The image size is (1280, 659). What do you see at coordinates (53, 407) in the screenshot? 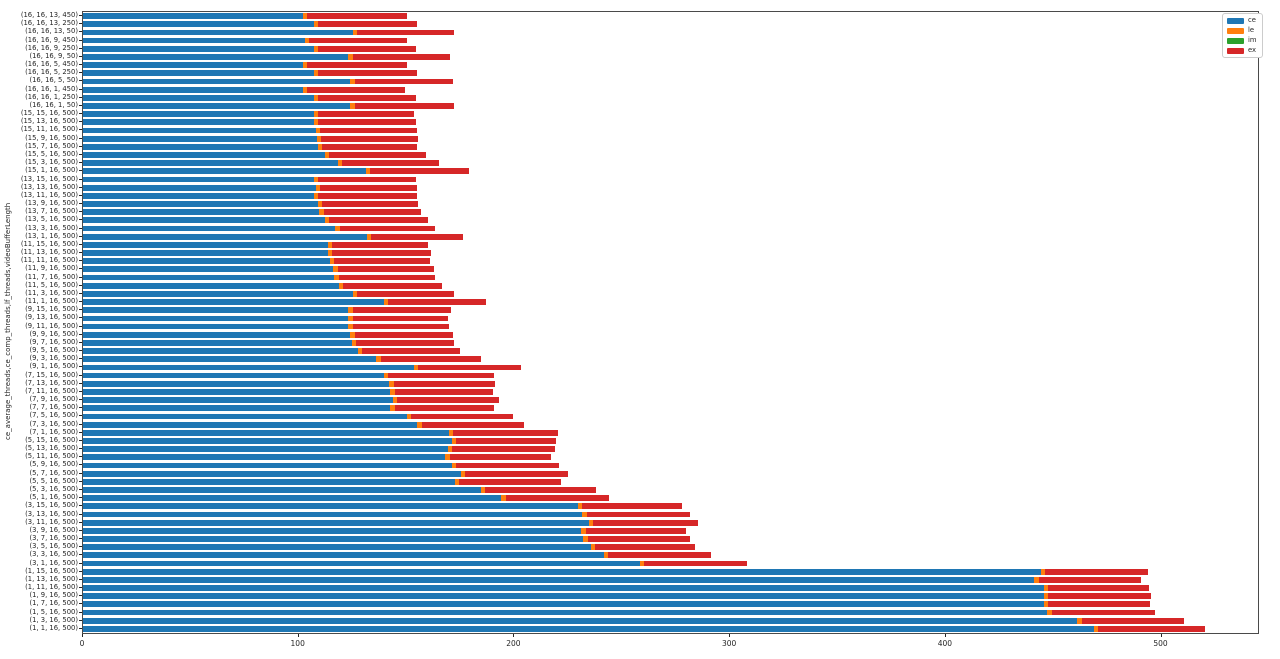
I see `y-tick-label: (7, 7, 16, 500)` at bounding box center [53, 407].